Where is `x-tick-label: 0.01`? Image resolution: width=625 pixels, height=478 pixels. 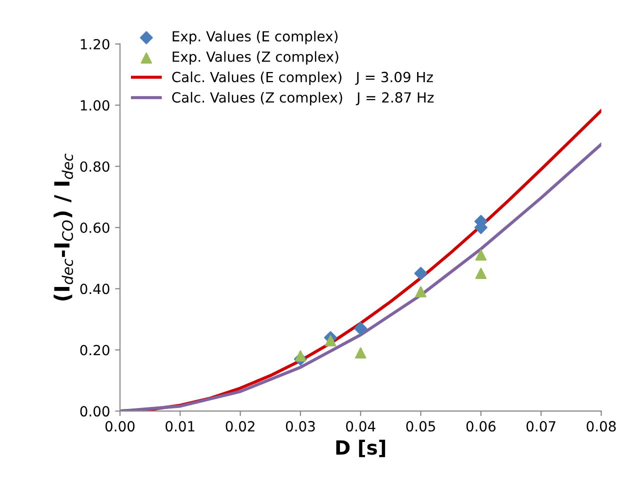
x-tick-label: 0.01 is located at coordinates (180, 426).